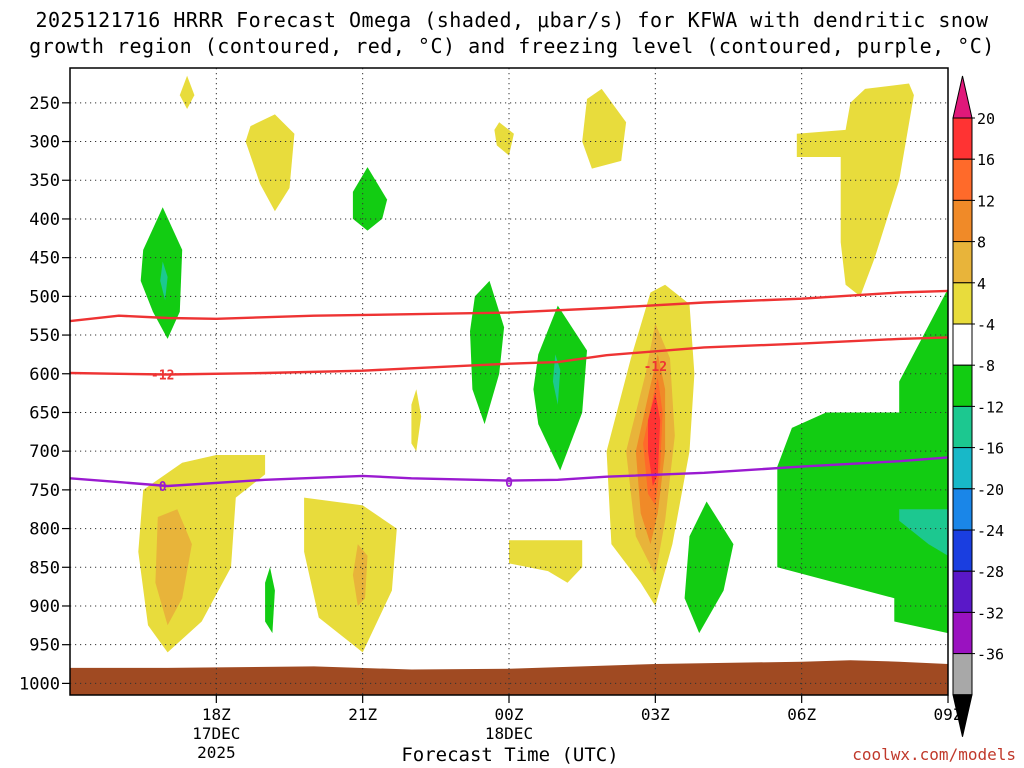 Image resolution: width=1024 pixels, height=768 pixels. What do you see at coordinates (509, 714) in the screenshot?
I see `x-tick-label-24-0: 00Z` at bounding box center [509, 714].